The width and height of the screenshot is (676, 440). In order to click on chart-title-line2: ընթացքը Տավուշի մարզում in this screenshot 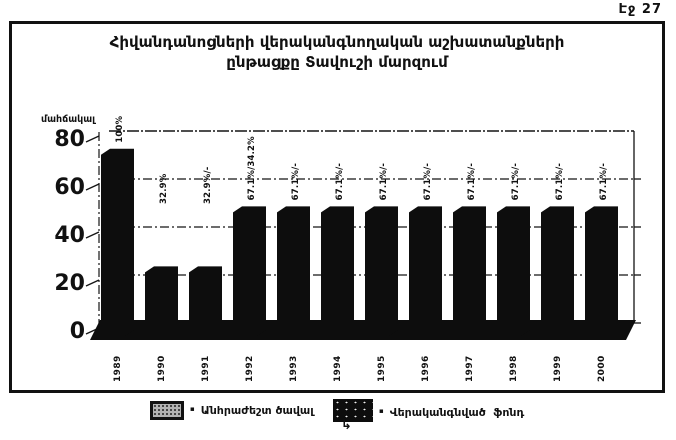, I will do `click(337, 61)`.